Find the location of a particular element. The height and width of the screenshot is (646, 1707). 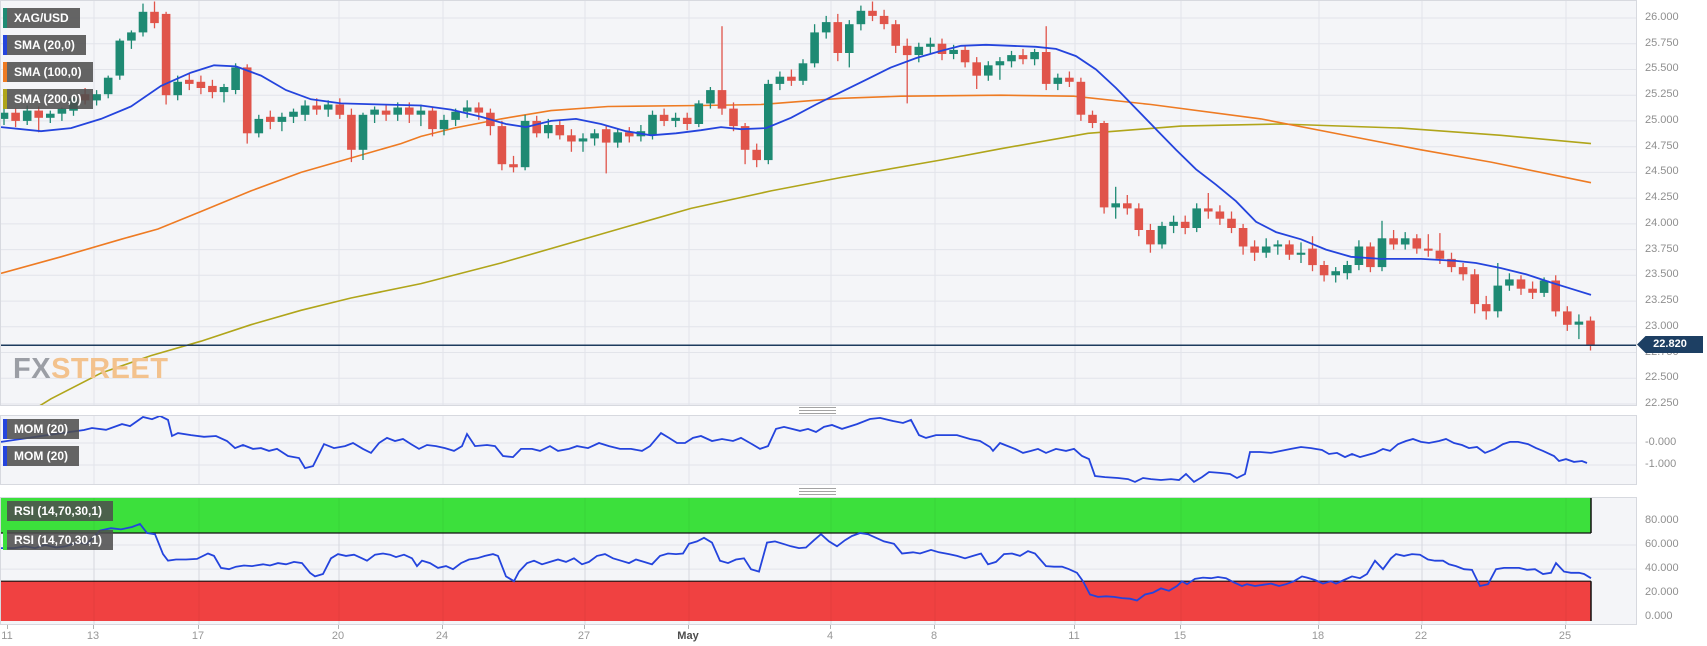

legend-sma100: SMA (100,0) is located at coordinates (48, 72).